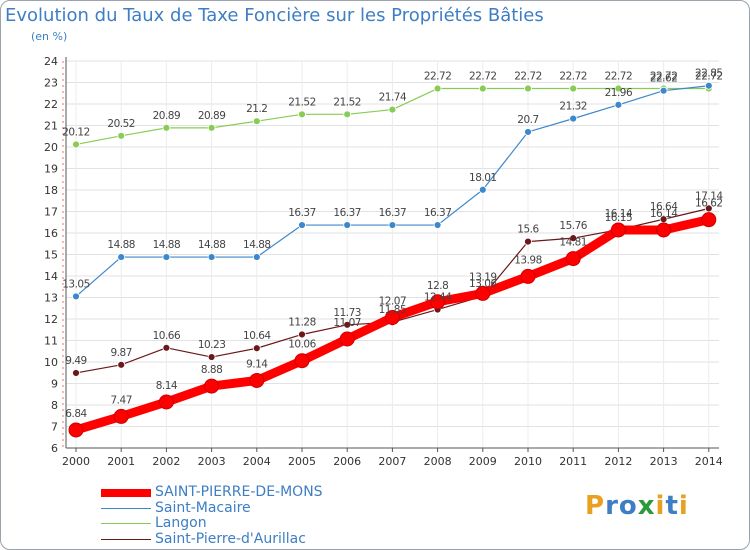  I want to click on y-tick-label: 10, so click(51, 362).